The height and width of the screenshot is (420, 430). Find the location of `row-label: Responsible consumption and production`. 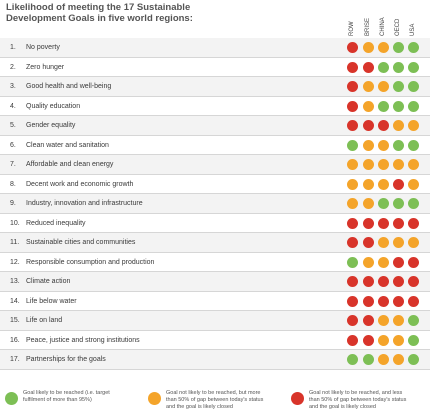

row-label: Responsible consumption and production is located at coordinates (90, 262).